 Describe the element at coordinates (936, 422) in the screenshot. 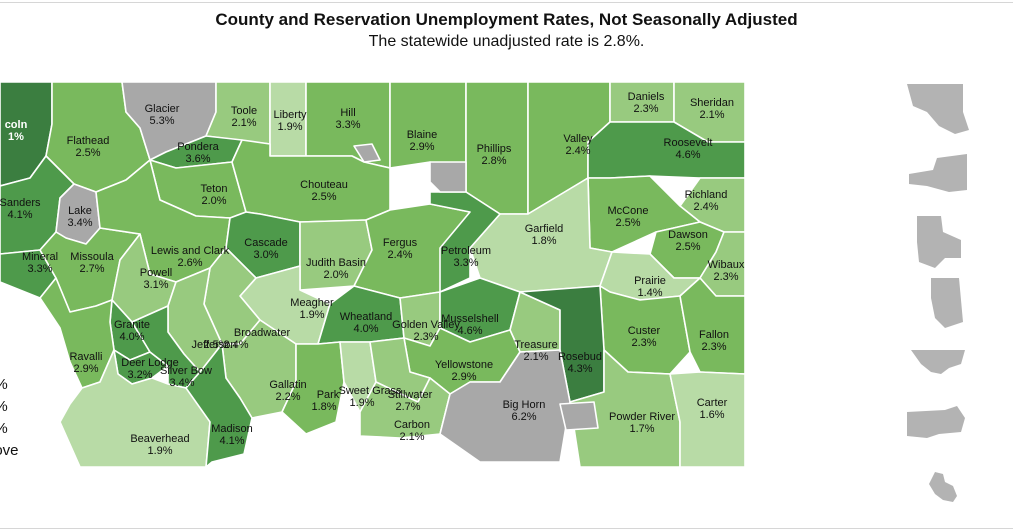

I see `reservation-shape-northern-cheyenne` at that location.